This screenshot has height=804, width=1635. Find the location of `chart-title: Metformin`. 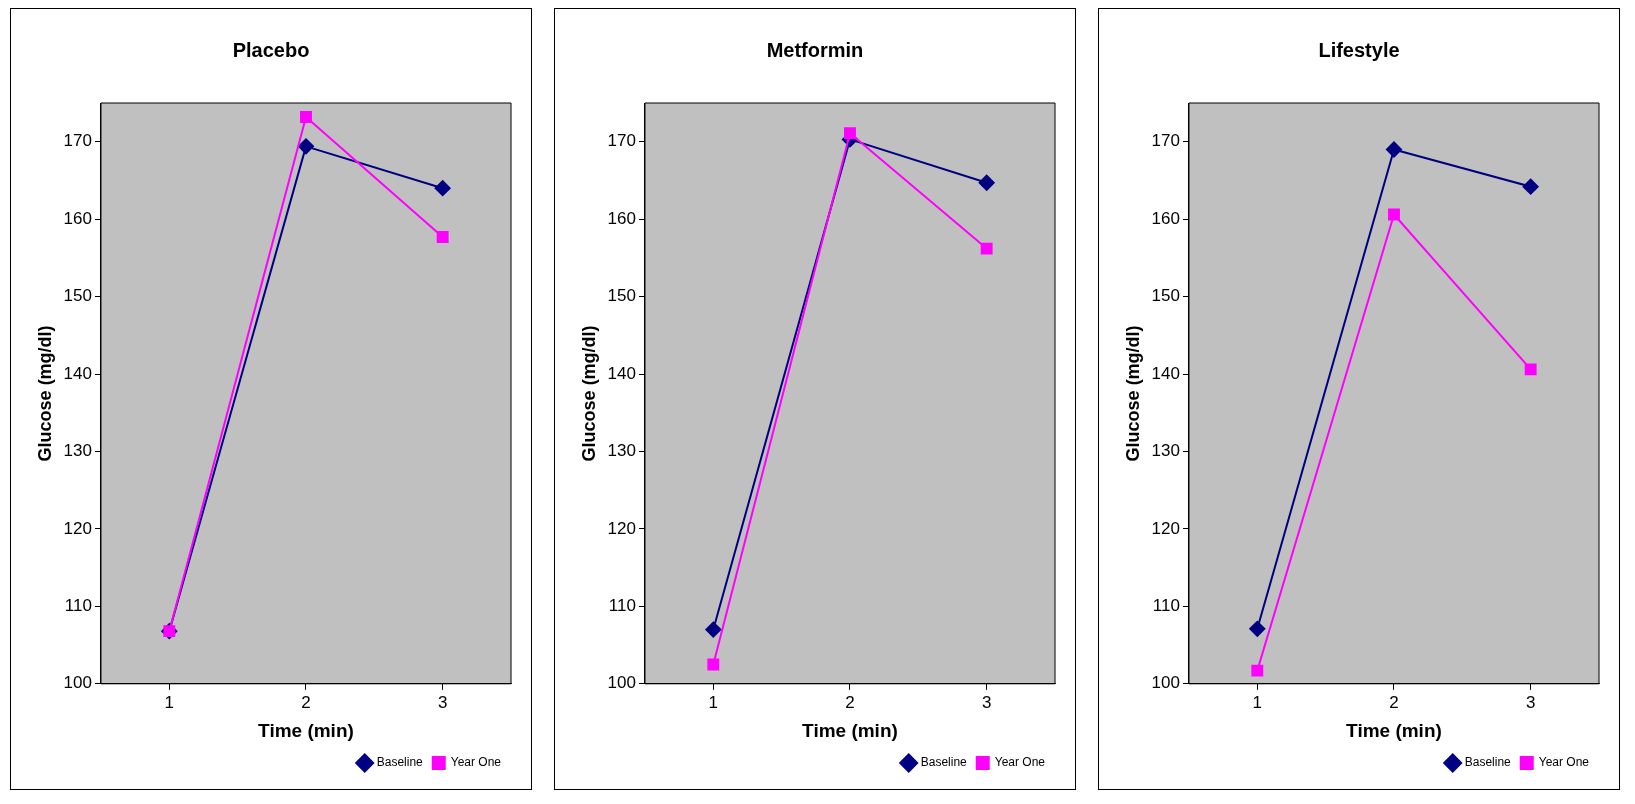

chart-title: Metformin is located at coordinates (815, 49).